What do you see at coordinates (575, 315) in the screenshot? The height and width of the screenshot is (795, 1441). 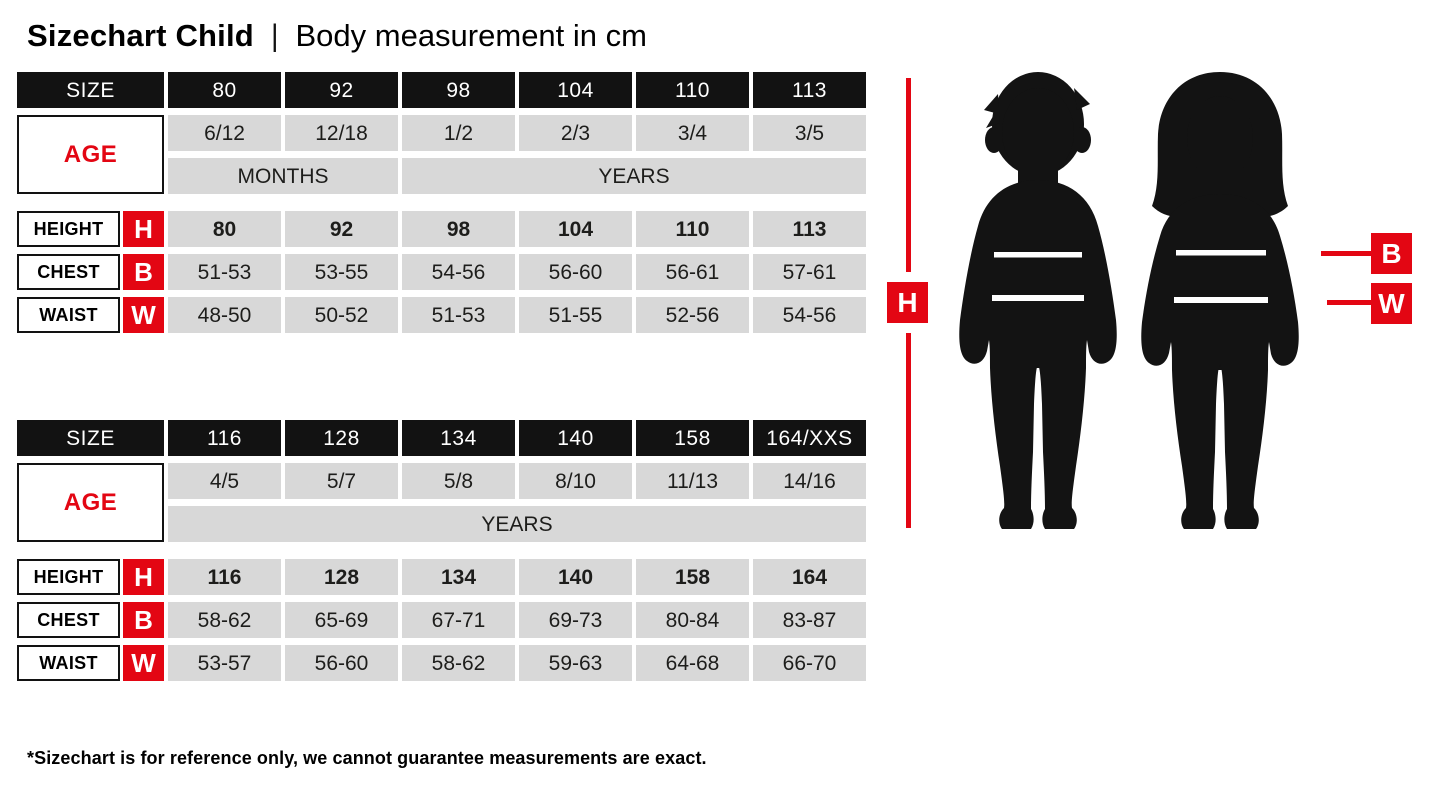 I see `waist-value: 51-55` at bounding box center [575, 315].